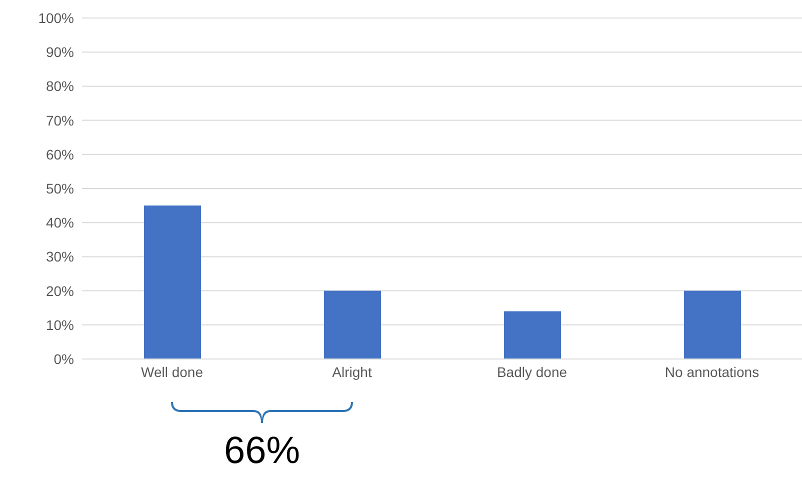 The height and width of the screenshot is (480, 802). I want to click on x-tick-label: Alright, so click(352, 372).